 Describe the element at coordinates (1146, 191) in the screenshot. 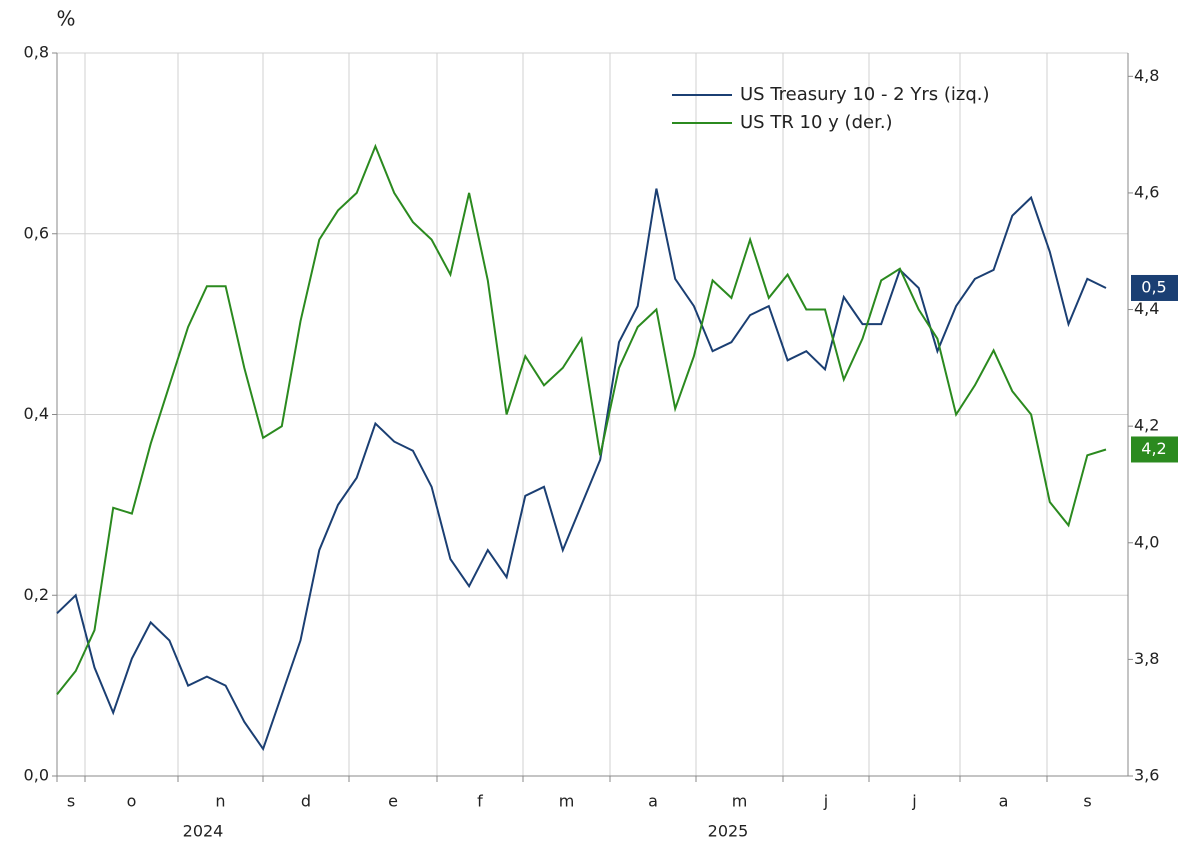

I see `y2-tick-label: 4,6` at that location.